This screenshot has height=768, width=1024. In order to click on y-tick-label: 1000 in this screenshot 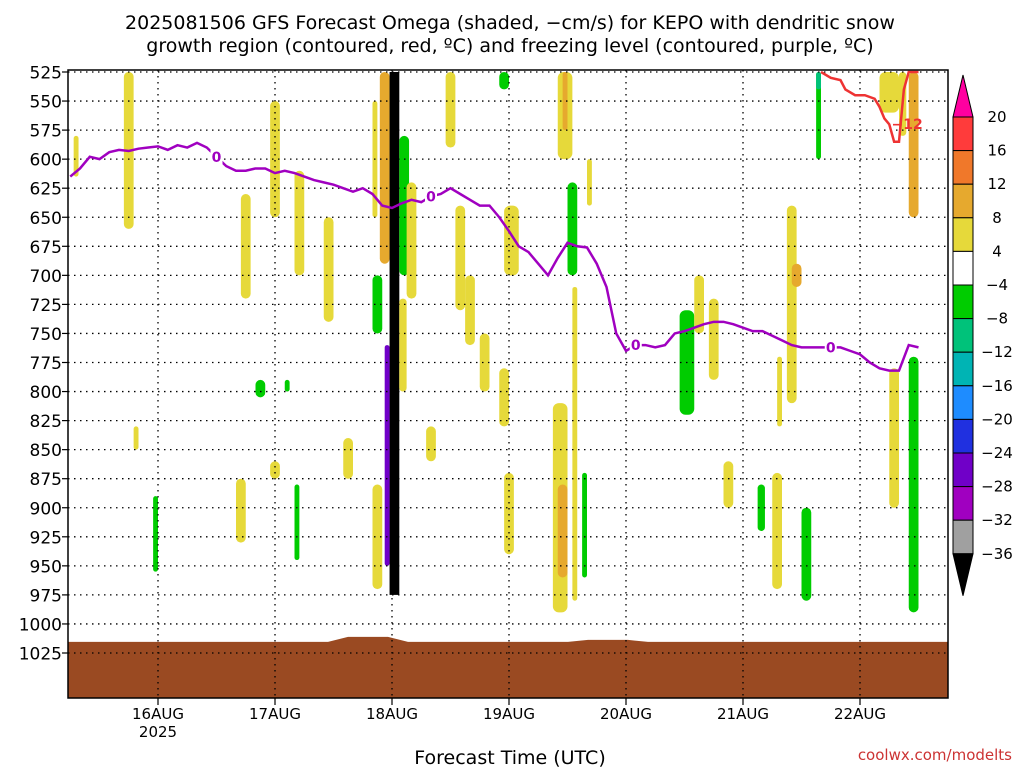, I will do `click(40, 625)`.